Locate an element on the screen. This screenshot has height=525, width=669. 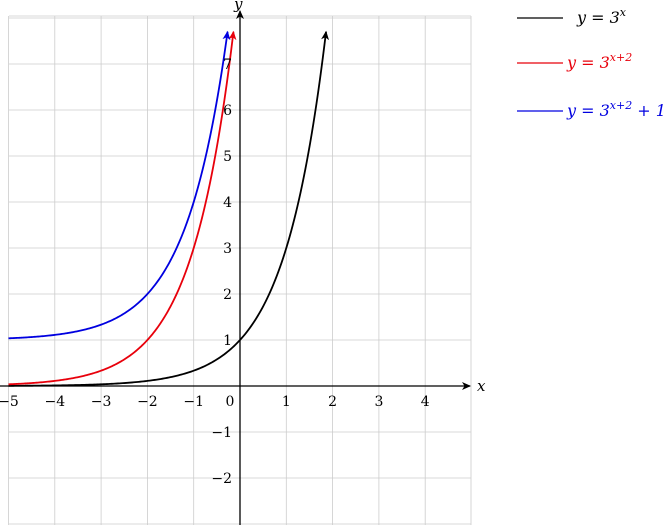
y-tick-label: 6 is located at coordinates (227, 111).